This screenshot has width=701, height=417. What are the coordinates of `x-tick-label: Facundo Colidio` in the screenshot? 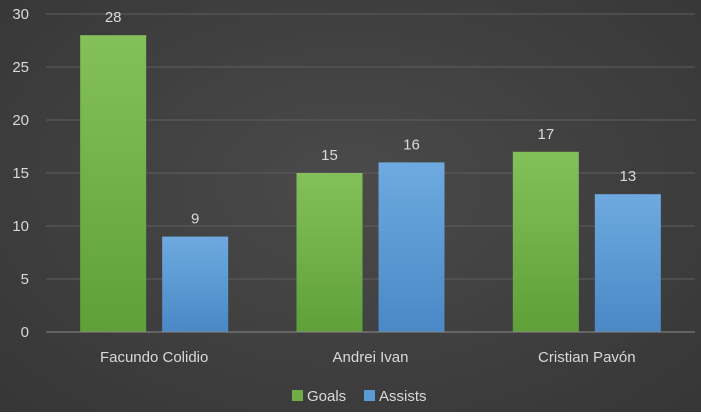 It's located at (154, 357).